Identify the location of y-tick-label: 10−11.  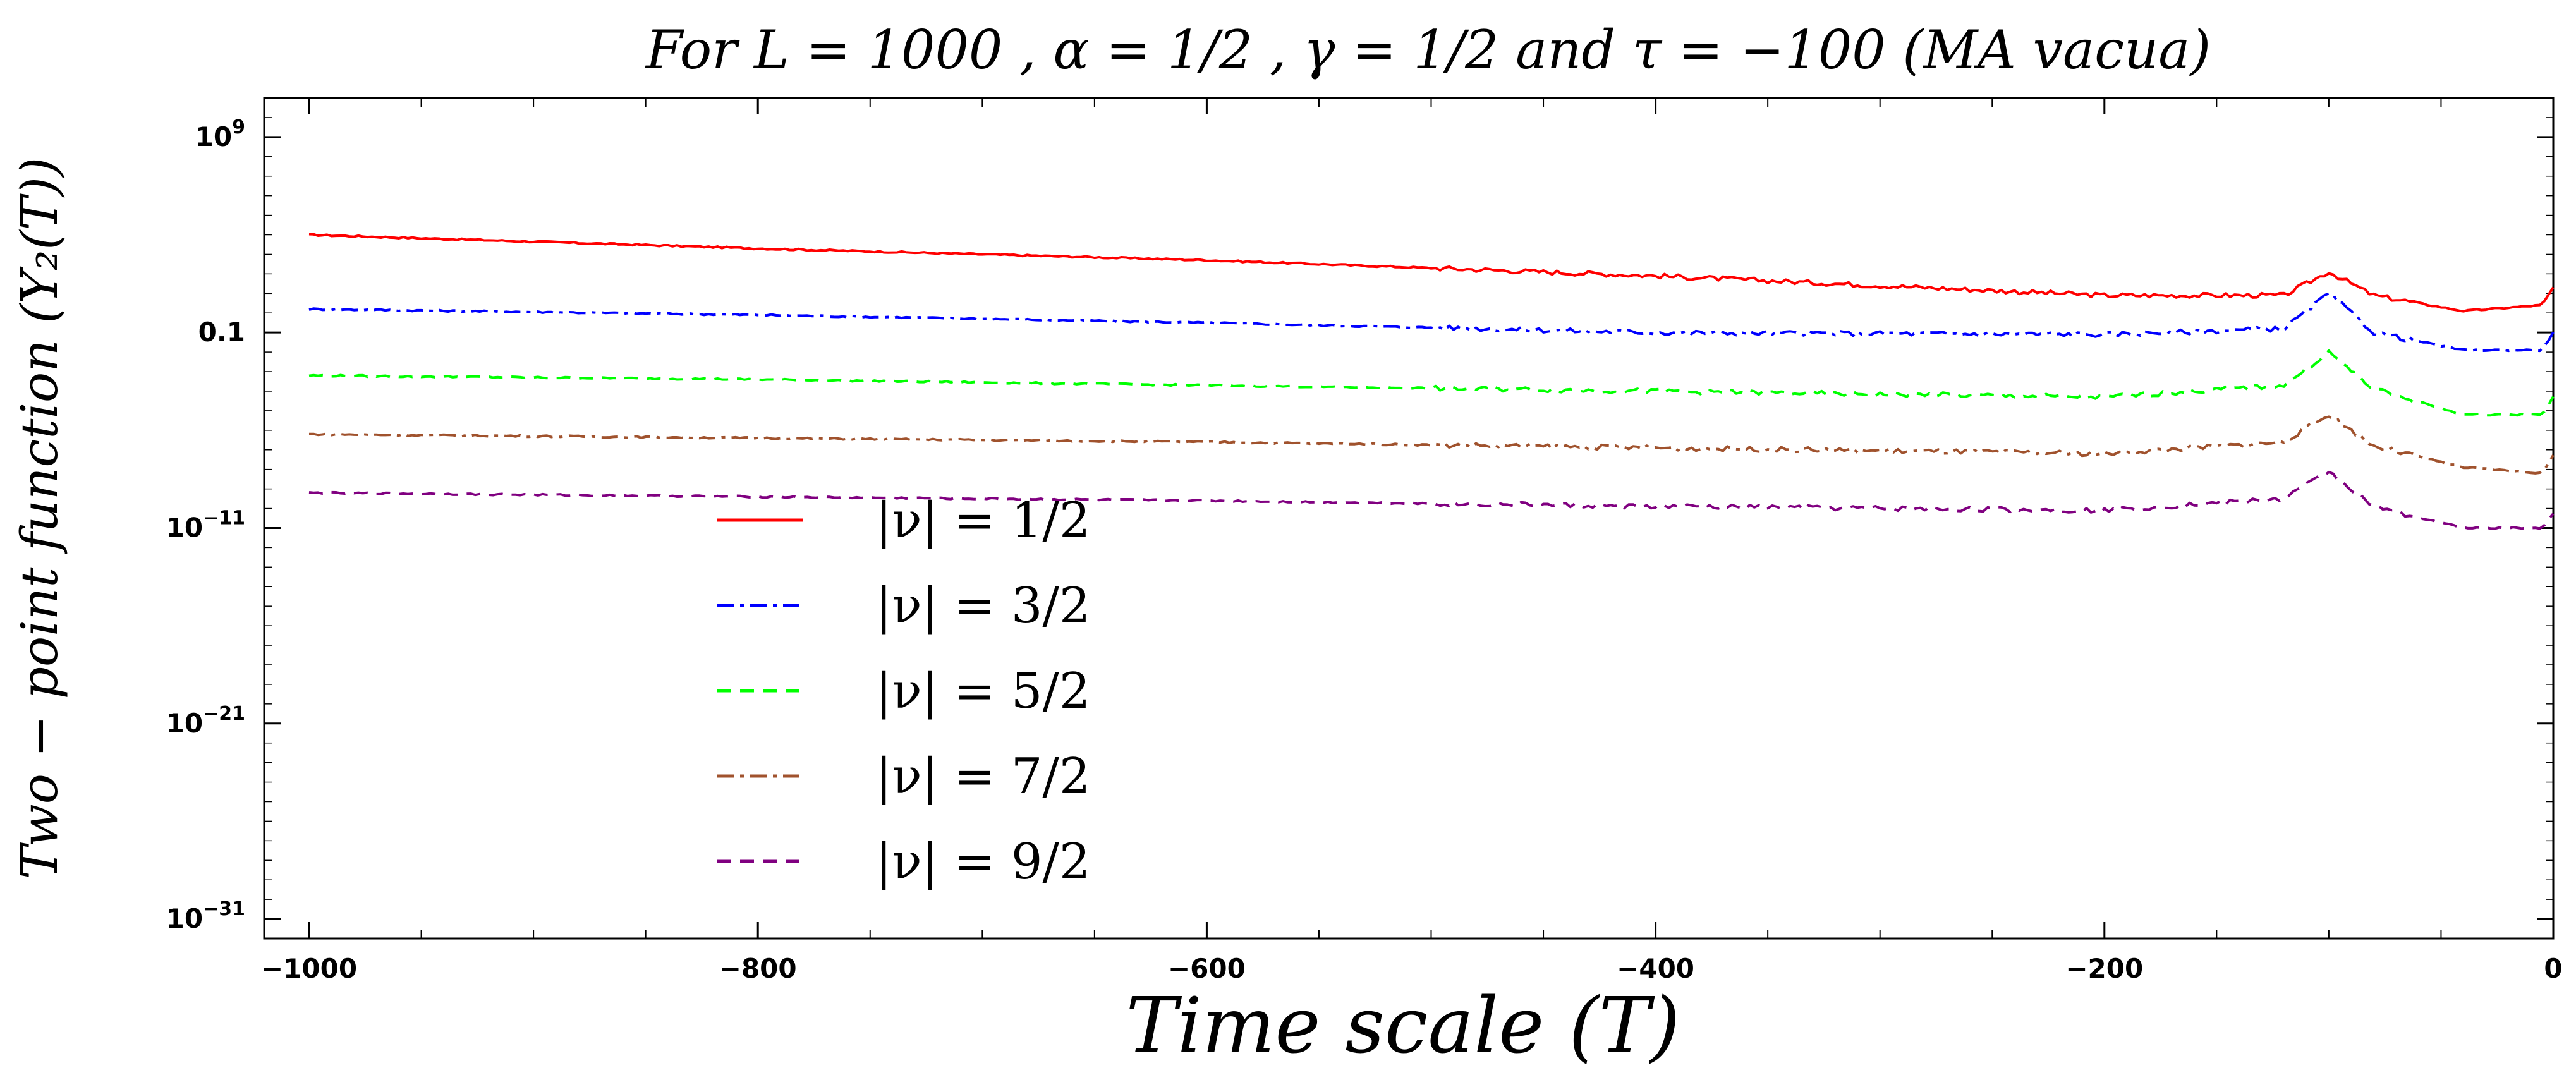
(205, 525).